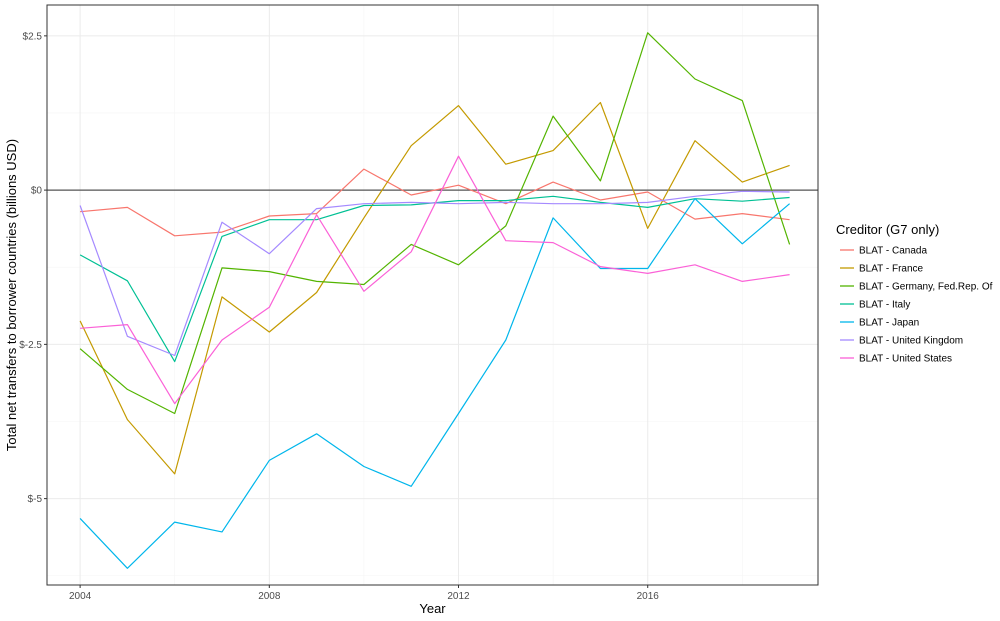 The image size is (1000, 621). Describe the element at coordinates (887, 229) in the screenshot. I see `legend-title: Creditor (G7 only)` at that location.